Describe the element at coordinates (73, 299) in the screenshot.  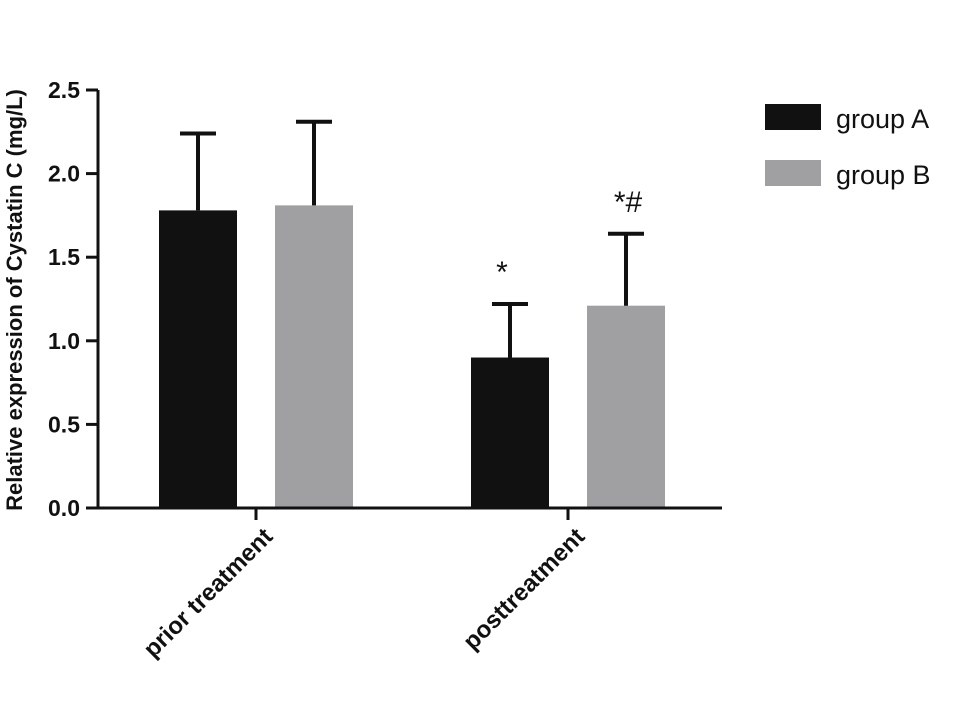
I see `y-axis-ticks: 0.0 0.5 1.0 1.5 2.0 2.5` at that location.